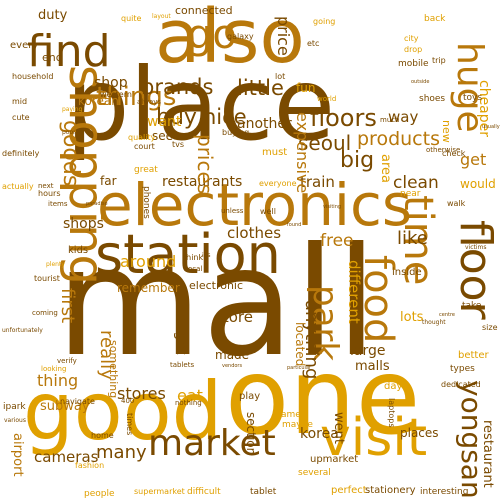  I want to click on word-buying: buying, so click(236, 132).